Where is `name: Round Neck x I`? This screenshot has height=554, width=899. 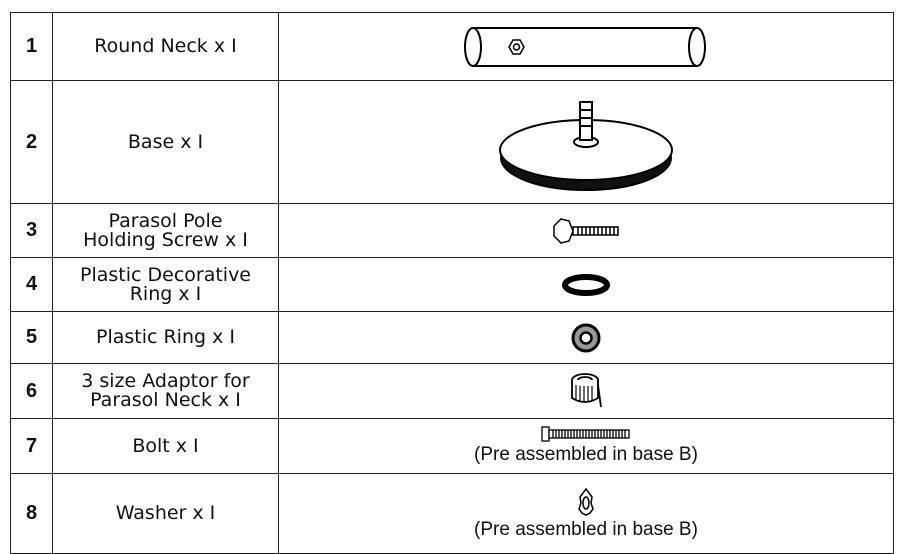
name: Round Neck x I is located at coordinates (165, 46).